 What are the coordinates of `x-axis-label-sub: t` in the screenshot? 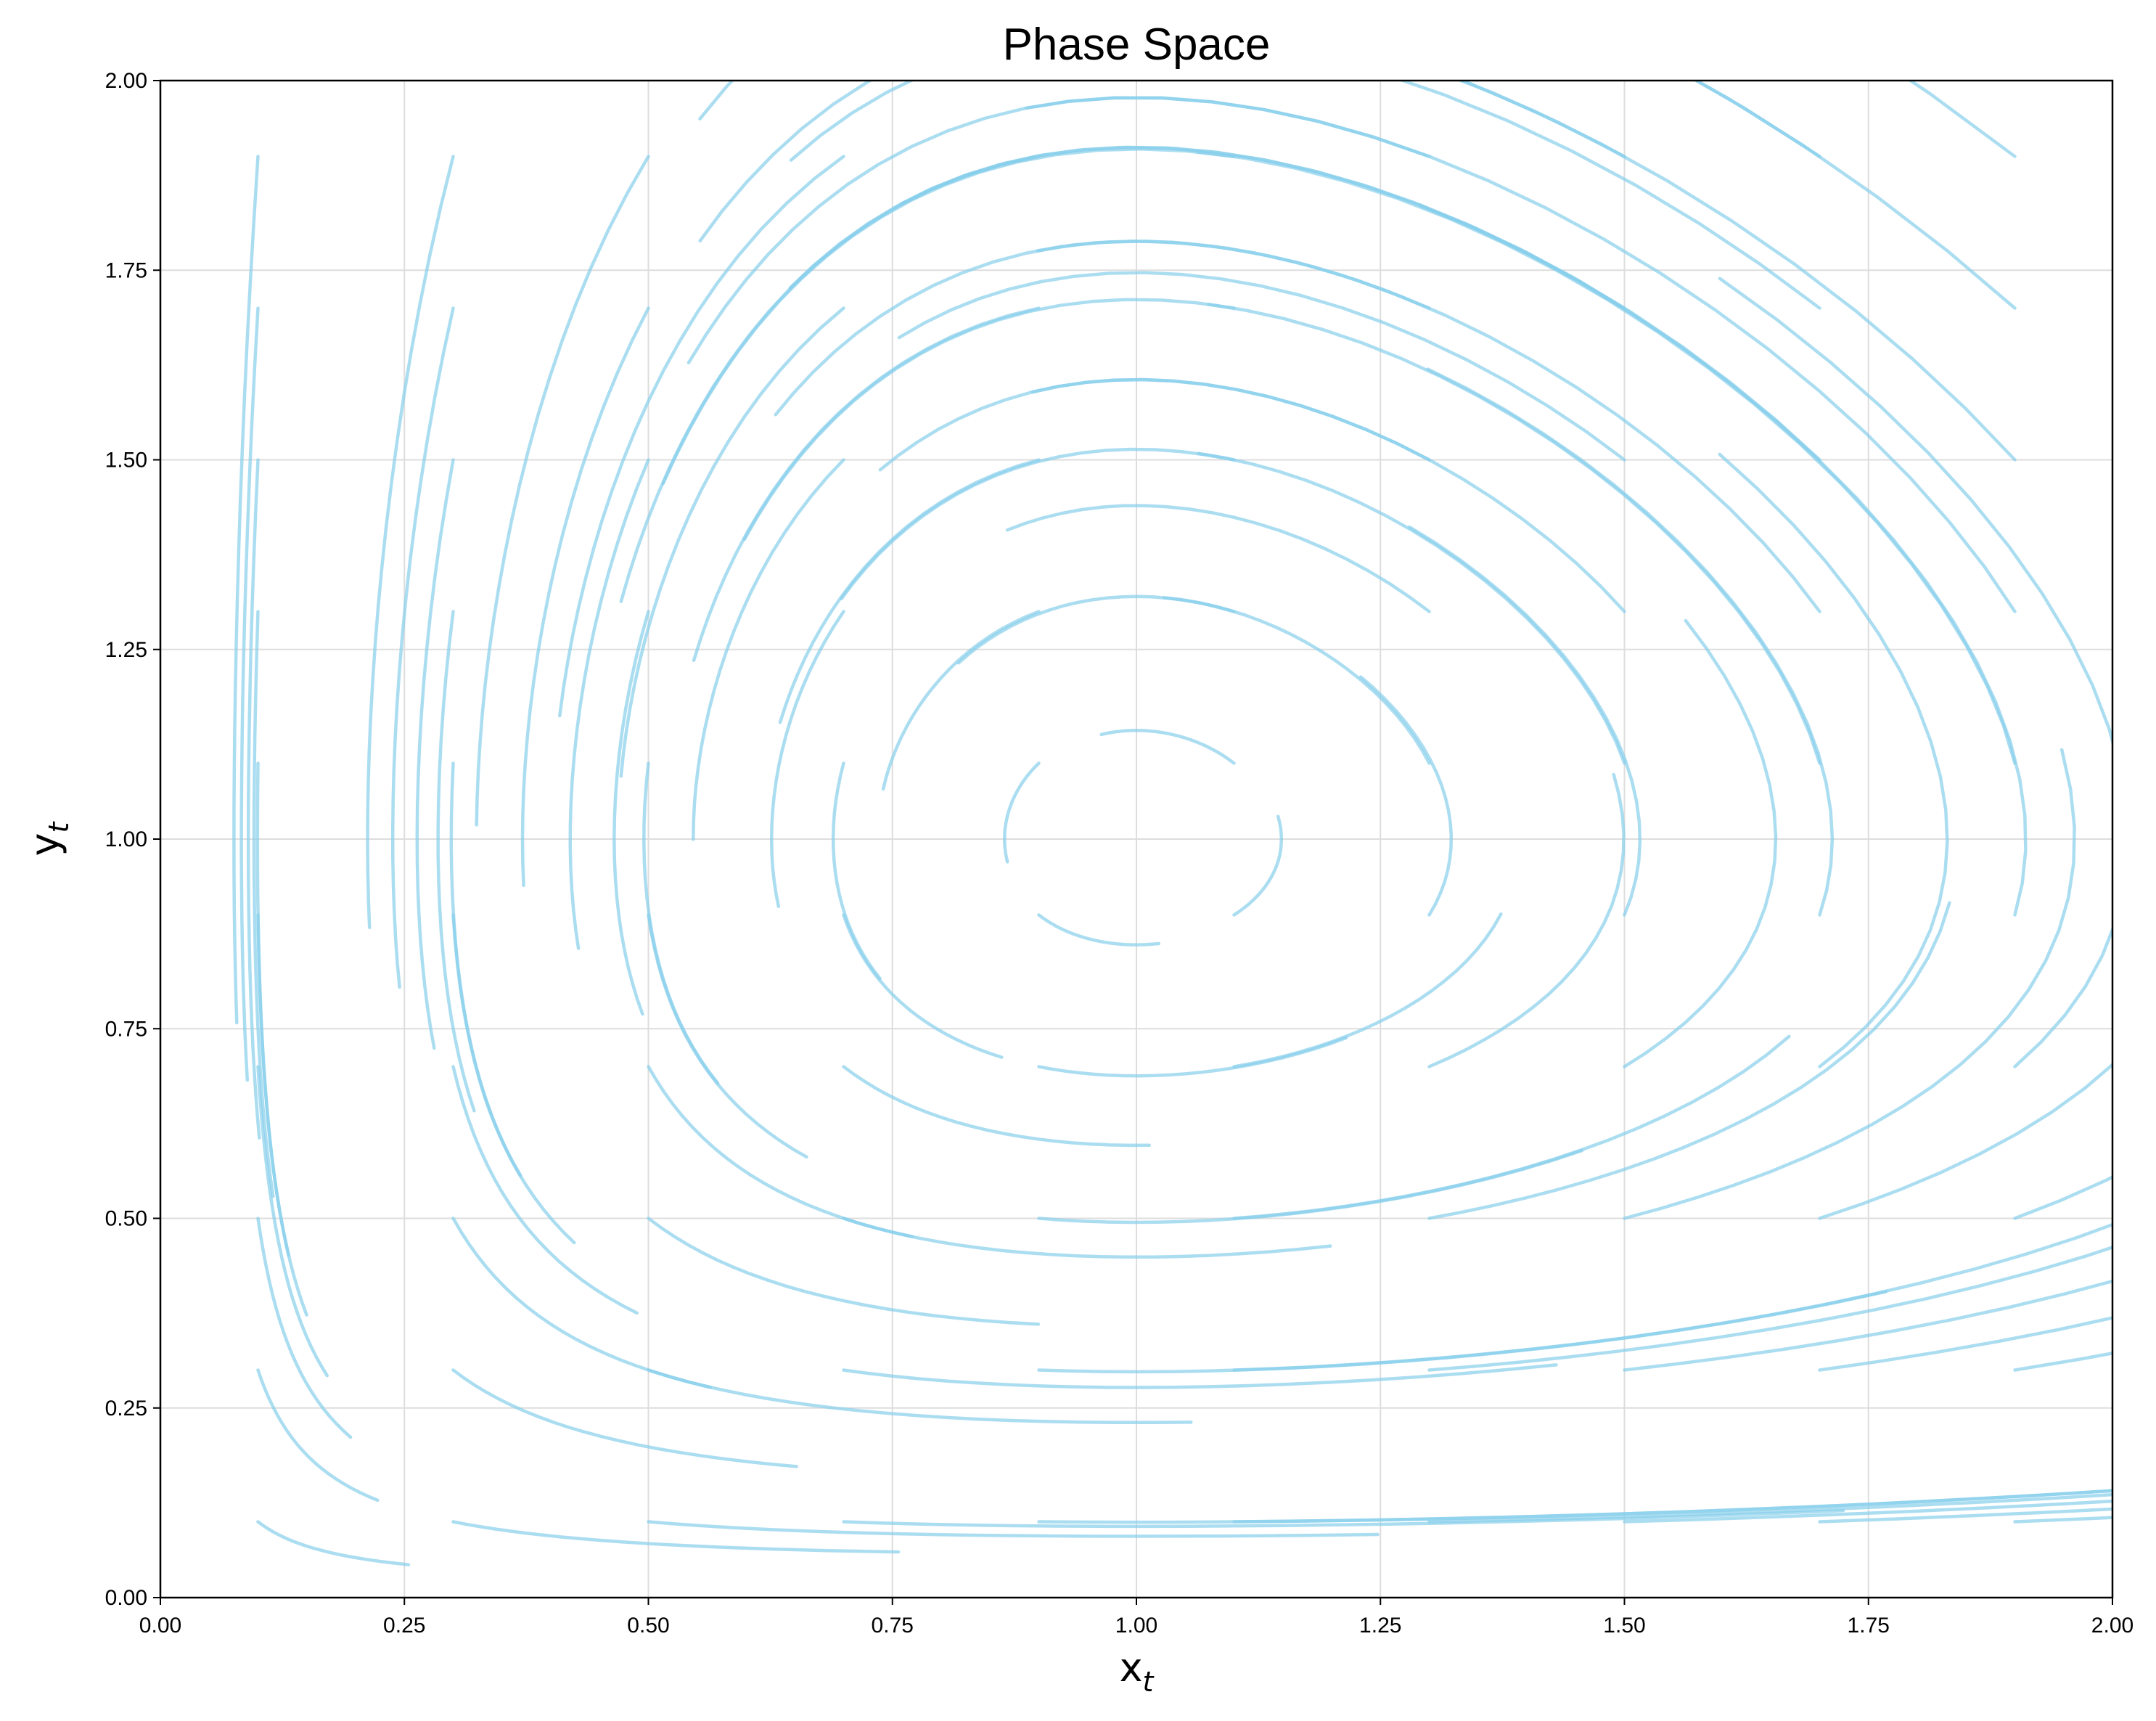 It's located at (1149, 1682).